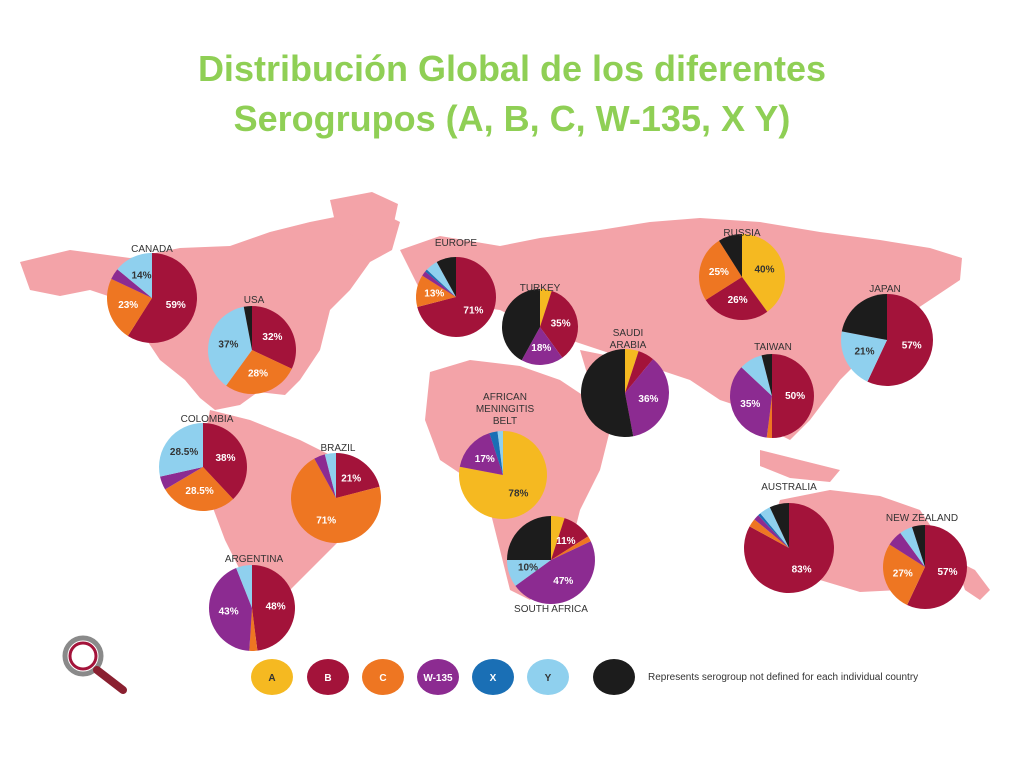 The width and height of the screenshot is (1024, 768). Describe the element at coordinates (789, 487) in the screenshot. I see `region-label-australia: AUSTRALIA` at that location.